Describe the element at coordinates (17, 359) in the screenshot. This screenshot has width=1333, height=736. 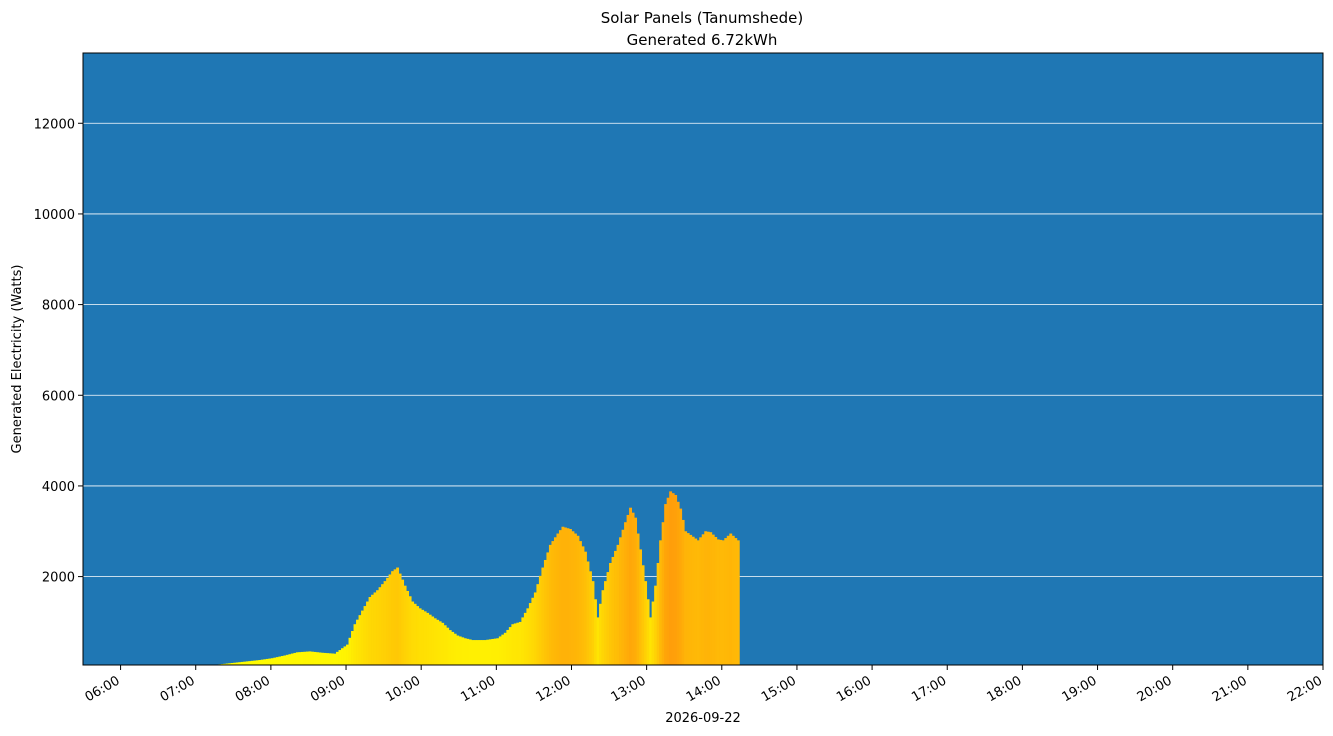
I see `y-axis-label: Generated Electricity (Watts)` at that location.